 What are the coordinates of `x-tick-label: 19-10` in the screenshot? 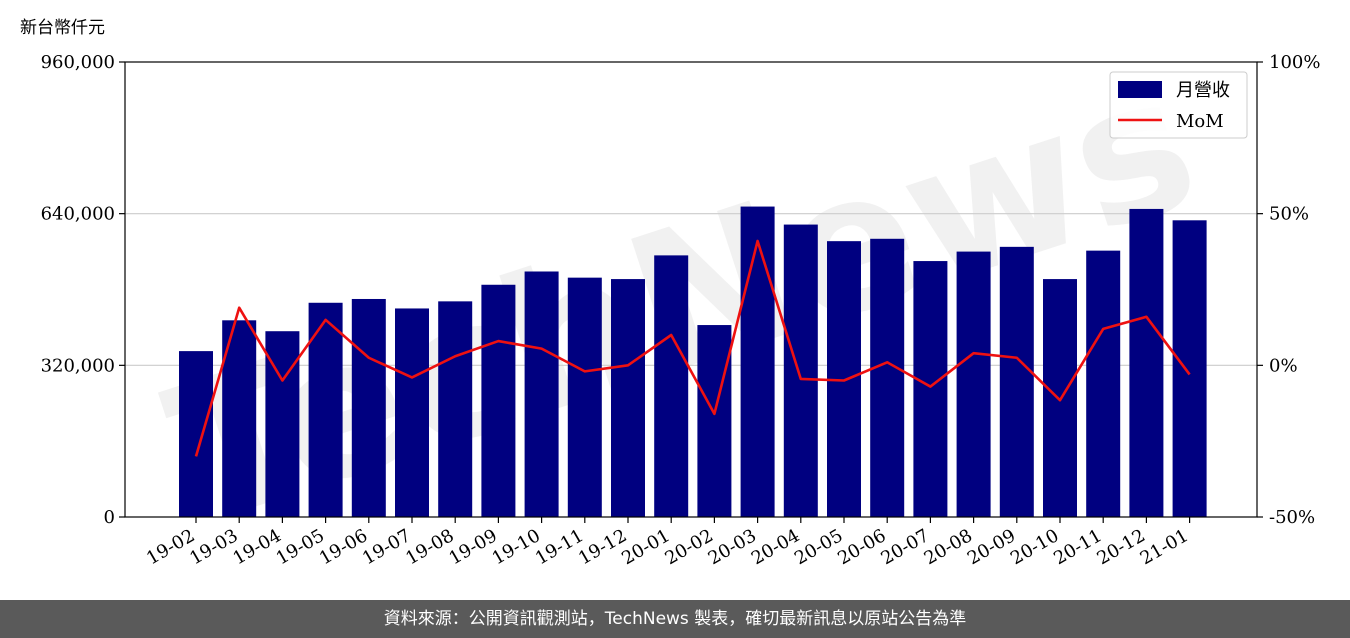 It's located at (516, 547).